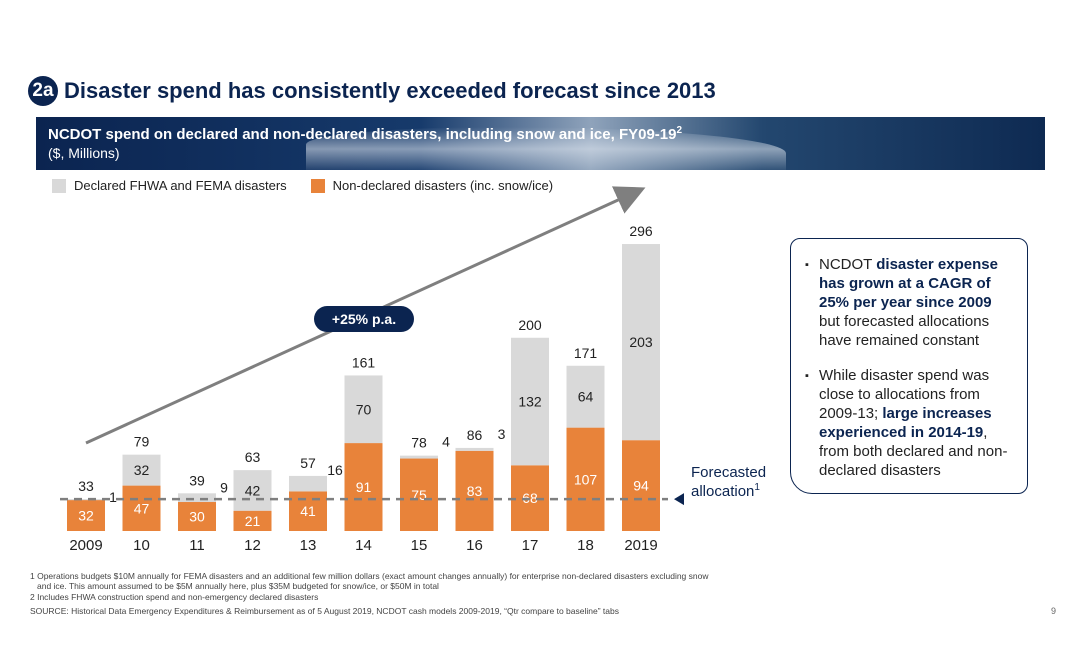  Describe the element at coordinates (85, 545) in the screenshot. I see `tick-label-2009: 2009` at that location.